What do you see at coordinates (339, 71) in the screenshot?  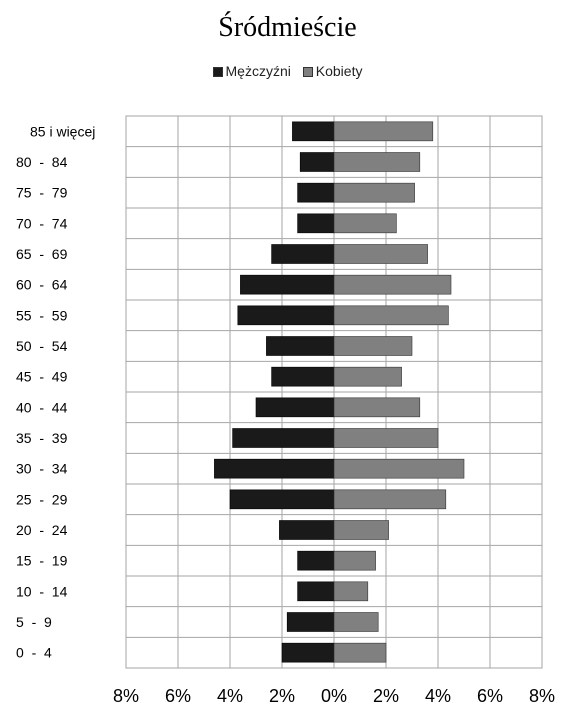 I see `legend-label-women: Kobiety` at bounding box center [339, 71].